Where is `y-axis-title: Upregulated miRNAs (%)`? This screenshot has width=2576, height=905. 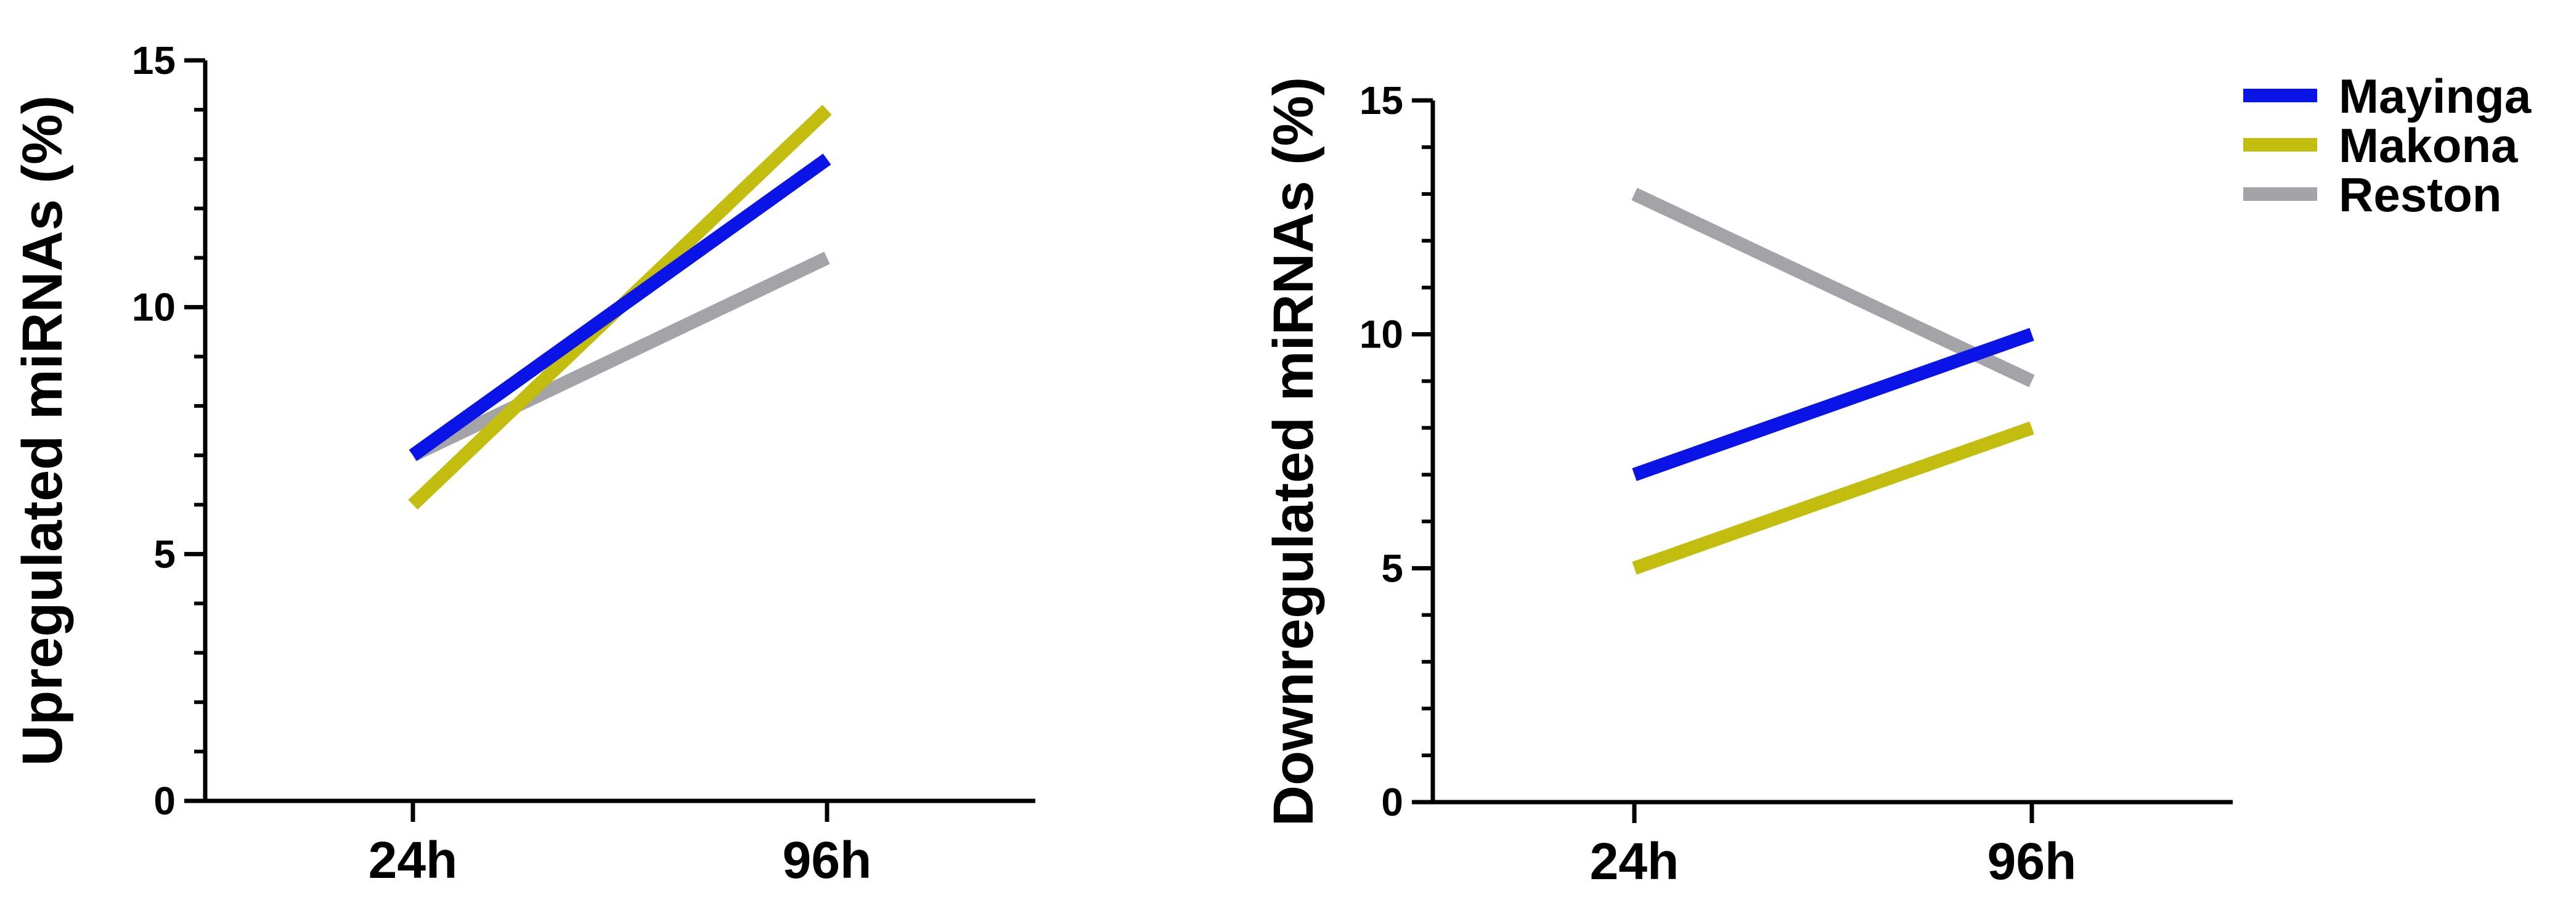 y-axis-title: Upregulated miRNAs (%) is located at coordinates (42, 430).